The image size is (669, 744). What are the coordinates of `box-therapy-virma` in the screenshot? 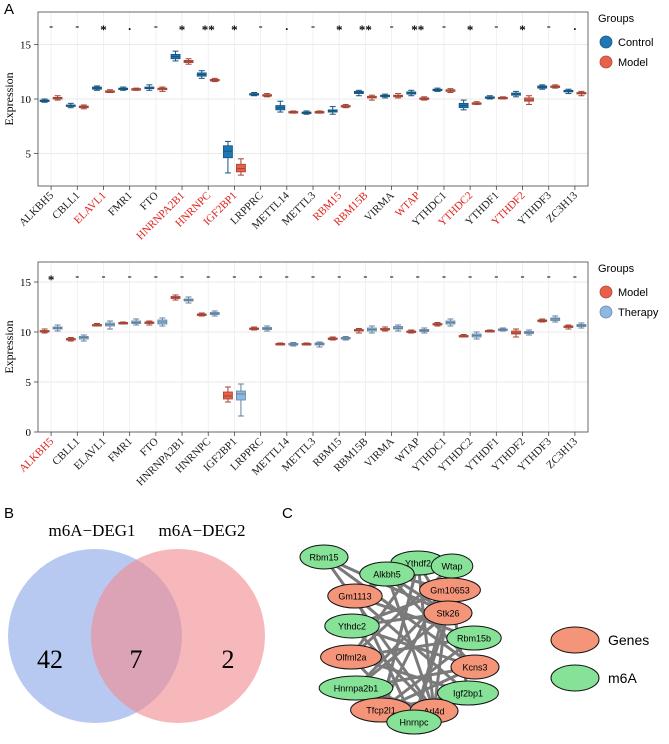 It's located at (398, 328).